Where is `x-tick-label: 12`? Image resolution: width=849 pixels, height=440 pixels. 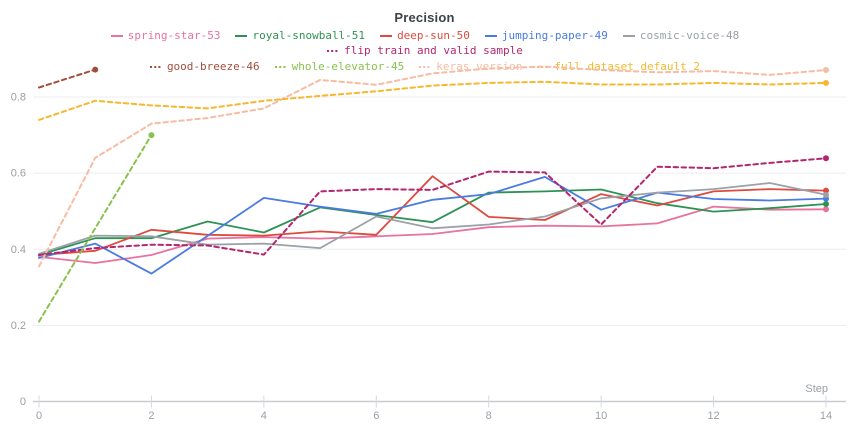
x-tick-label: 12 is located at coordinates (713, 416).